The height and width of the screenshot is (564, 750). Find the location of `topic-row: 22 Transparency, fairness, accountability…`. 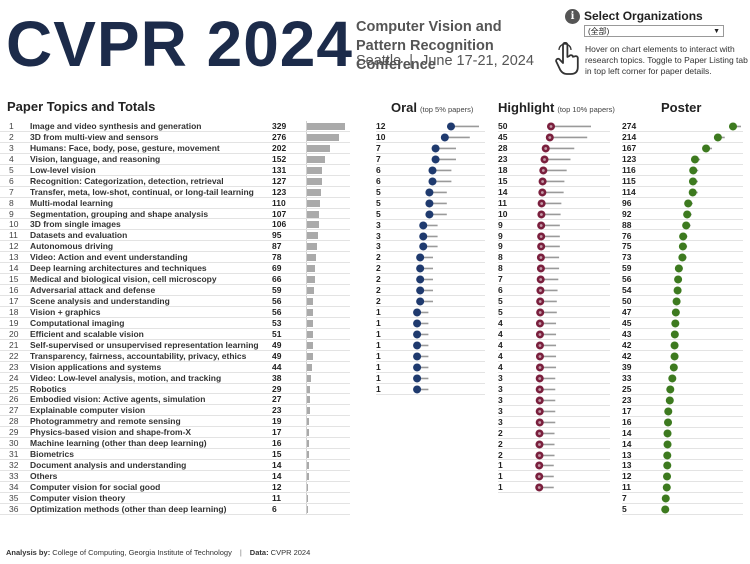

topic-row: 22 Transparency, fairness, accountability… is located at coordinates (175, 356).